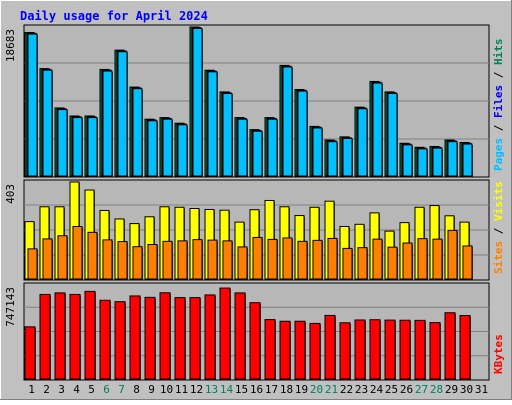 This screenshot has height=405, width=512. What do you see at coordinates (498, 154) in the screenshot?
I see `legend-pages: Pages` at bounding box center [498, 154].